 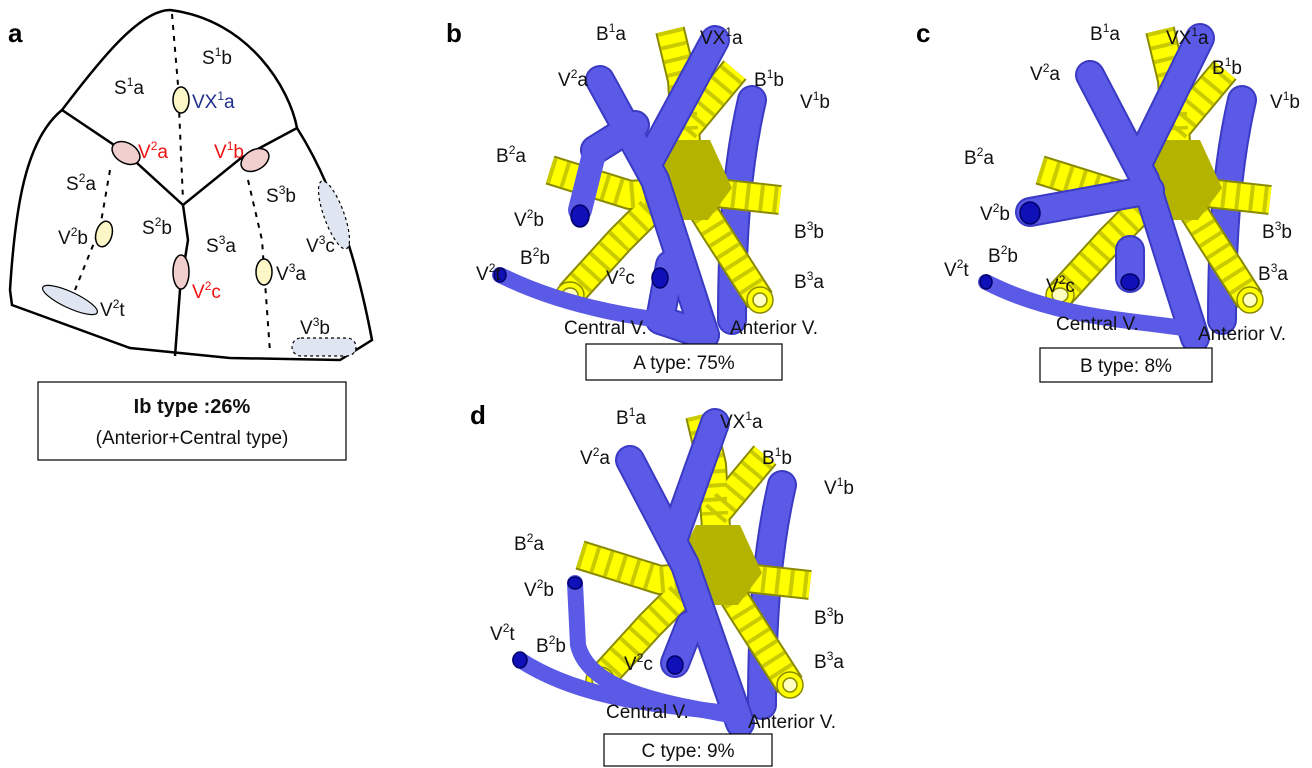 I want to click on caption-a-sub: (Anterior+Central type), so click(x=192, y=438).